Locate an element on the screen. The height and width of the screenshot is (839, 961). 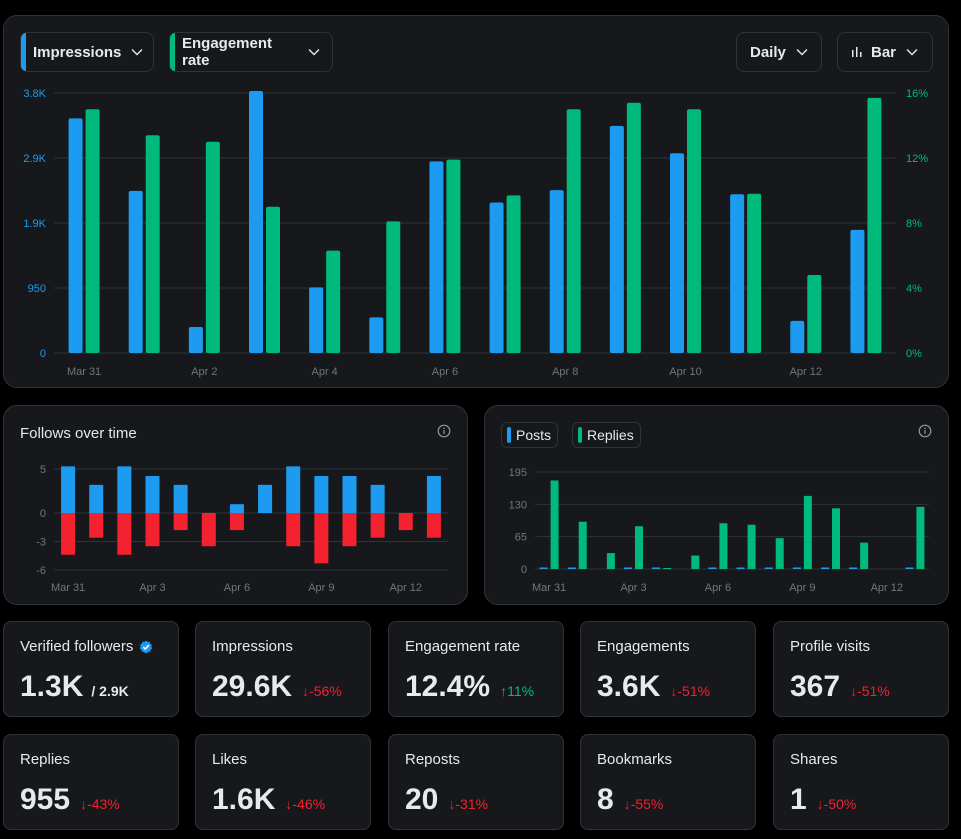
stat-card-engagements: Engagements 3.6K ↓-51% is located at coordinates (668, 669).